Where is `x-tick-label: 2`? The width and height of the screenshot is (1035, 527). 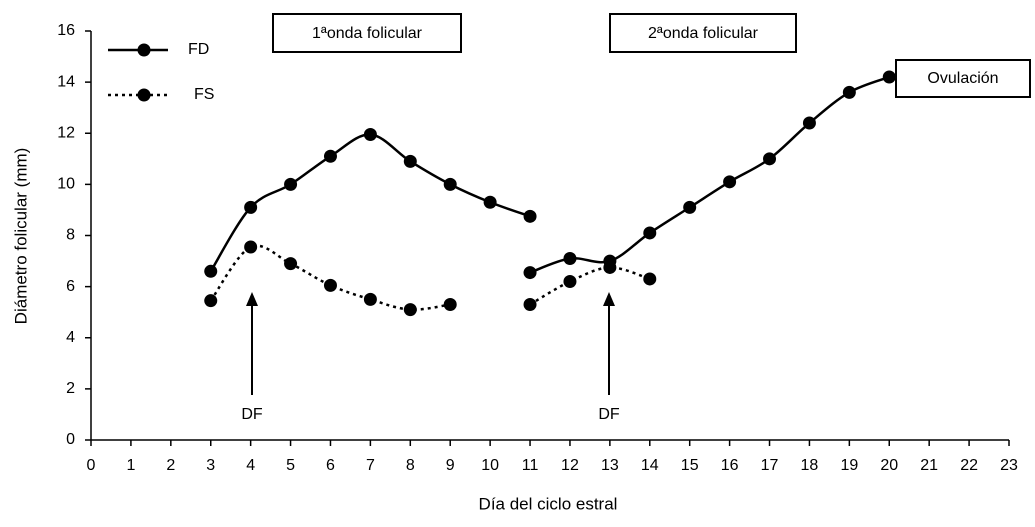 x-tick-label: 2 is located at coordinates (170, 465).